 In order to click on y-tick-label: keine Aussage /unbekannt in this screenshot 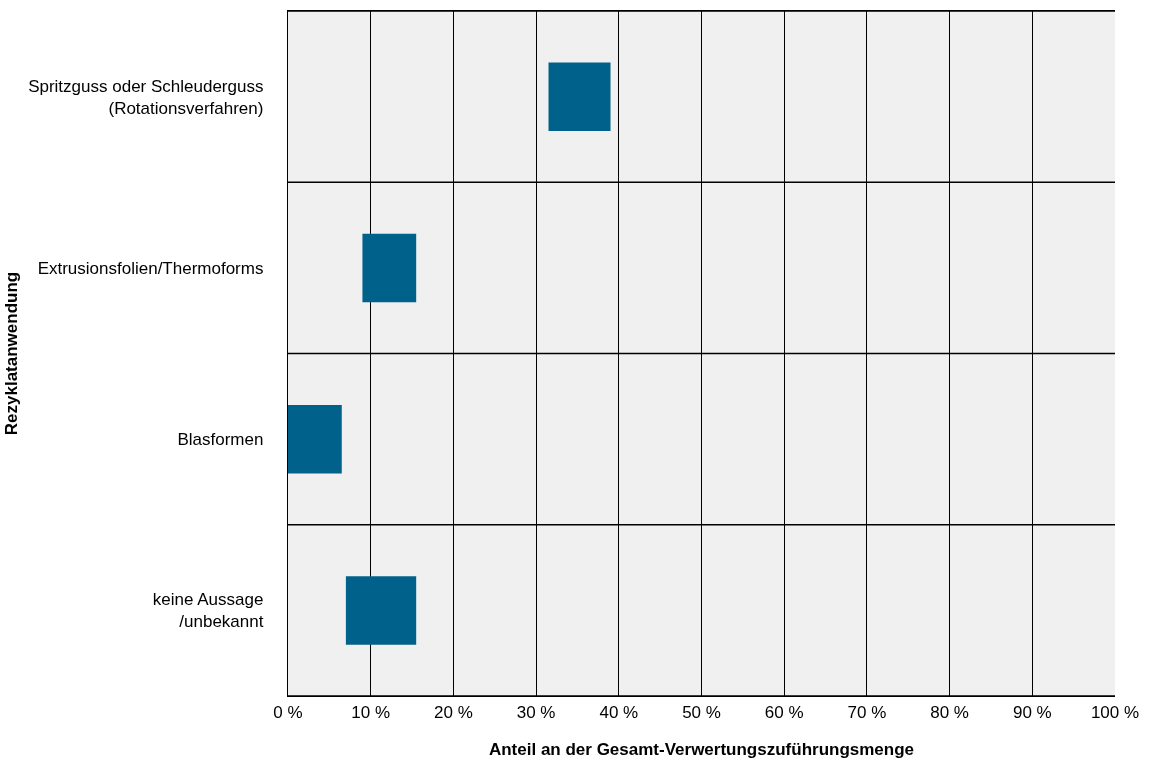, I will do `click(208, 611)`.